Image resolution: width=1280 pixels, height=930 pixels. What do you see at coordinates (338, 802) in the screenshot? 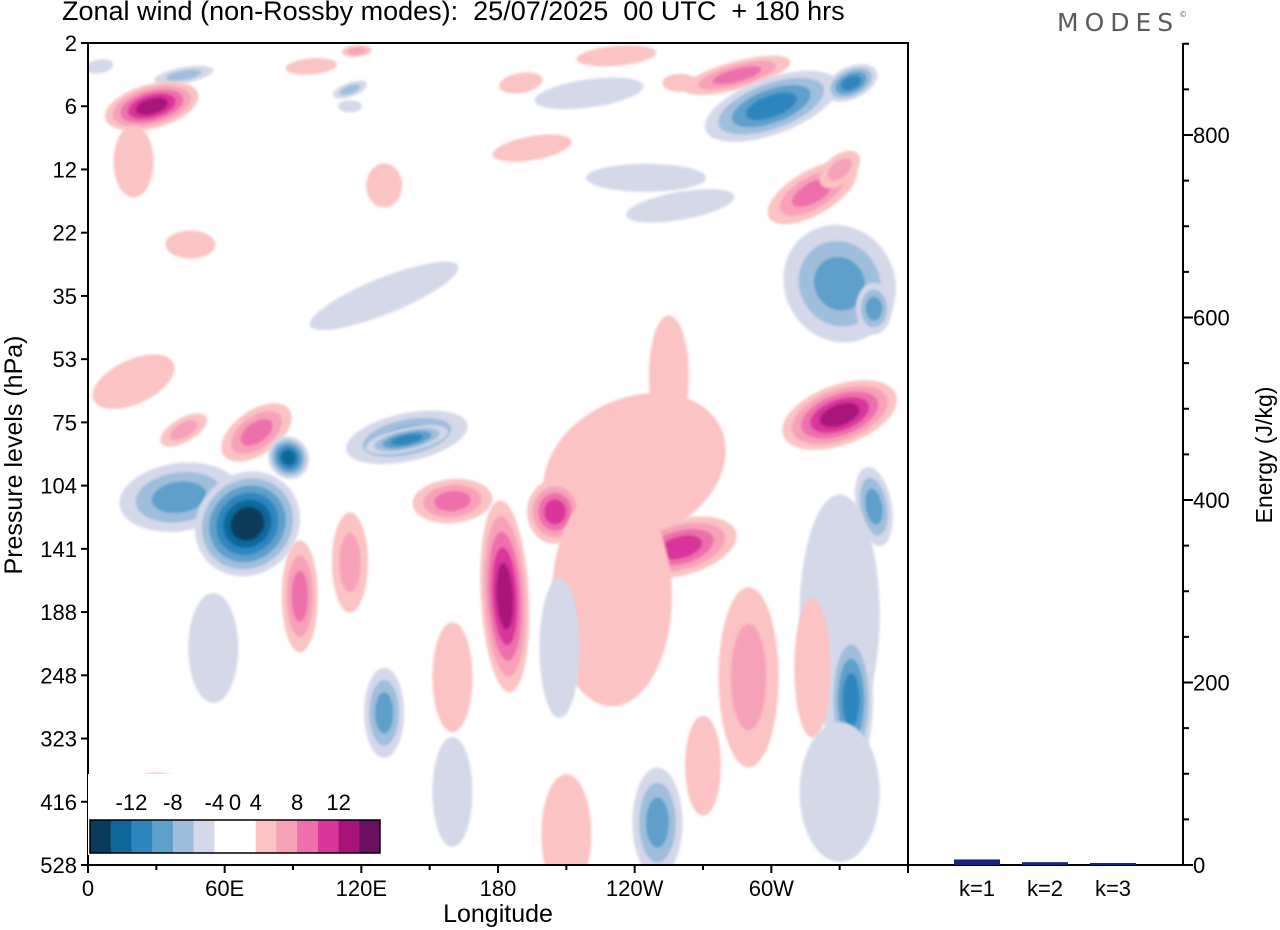
I see `colorbar-label: 12` at bounding box center [338, 802].